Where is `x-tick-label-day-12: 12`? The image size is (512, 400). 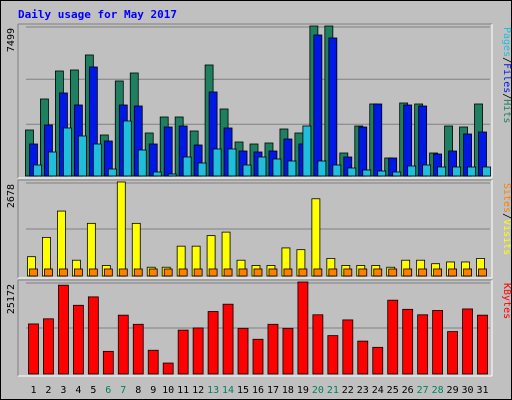 x-tick-label-day-12: 12 is located at coordinates (198, 390).